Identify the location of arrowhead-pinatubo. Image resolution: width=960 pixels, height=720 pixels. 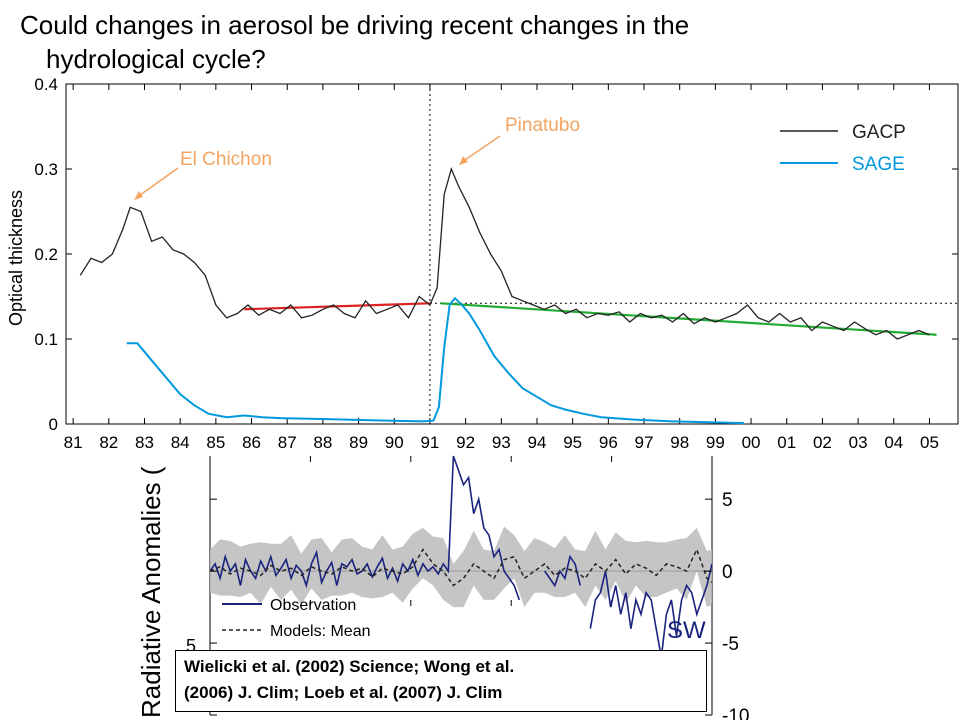
(463, 160).